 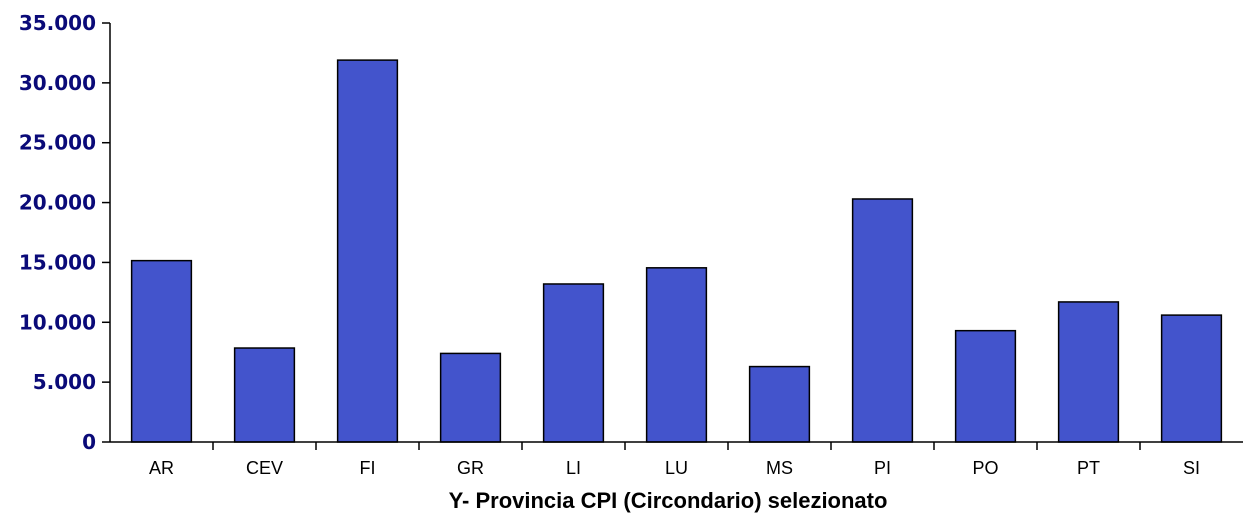 What do you see at coordinates (57, 143) in the screenshot?
I see `y-tick-label: 25.000` at bounding box center [57, 143].